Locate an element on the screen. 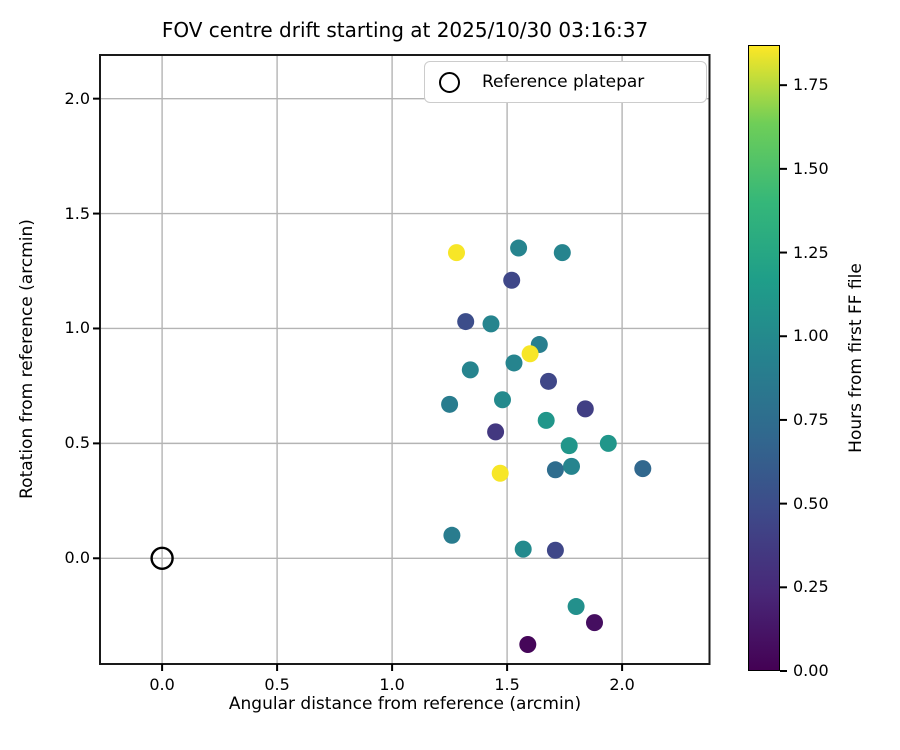 This screenshot has width=900, height=750. colorbar-tick-label: 0.00 is located at coordinates (811, 670).